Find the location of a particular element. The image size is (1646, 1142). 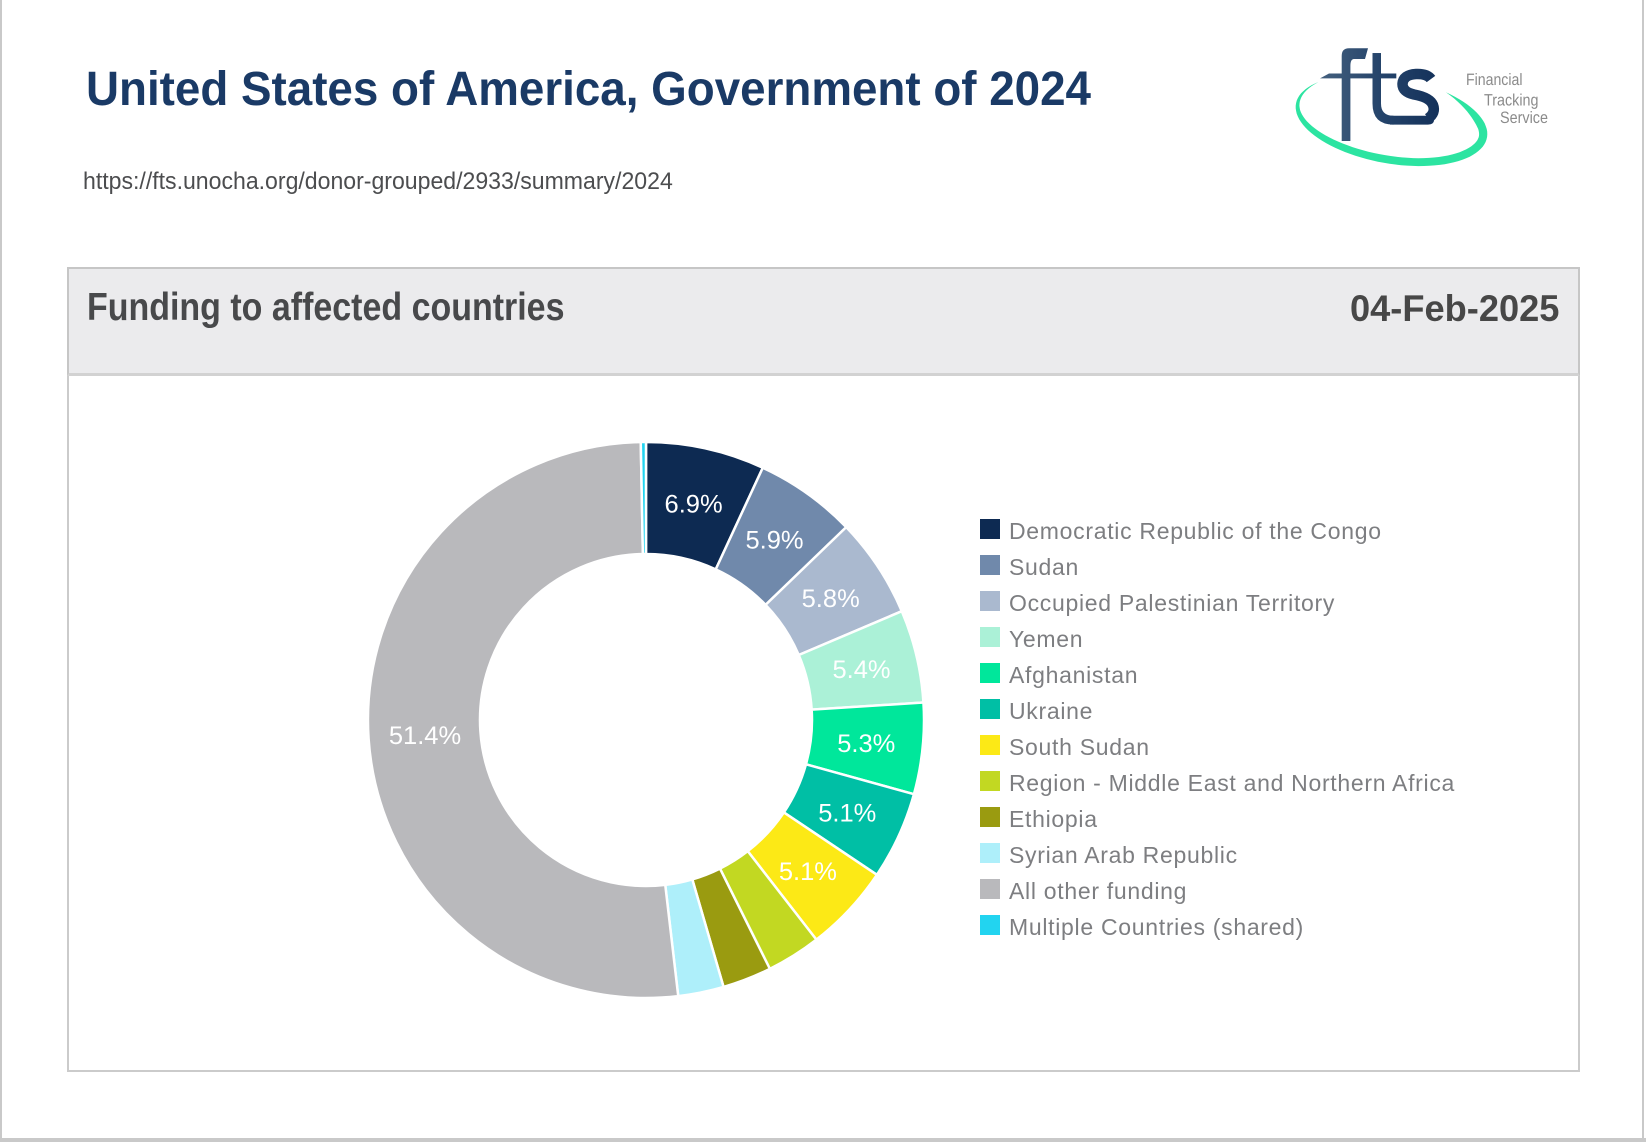

svg-text: 5.9% is located at coordinates (774, 541).